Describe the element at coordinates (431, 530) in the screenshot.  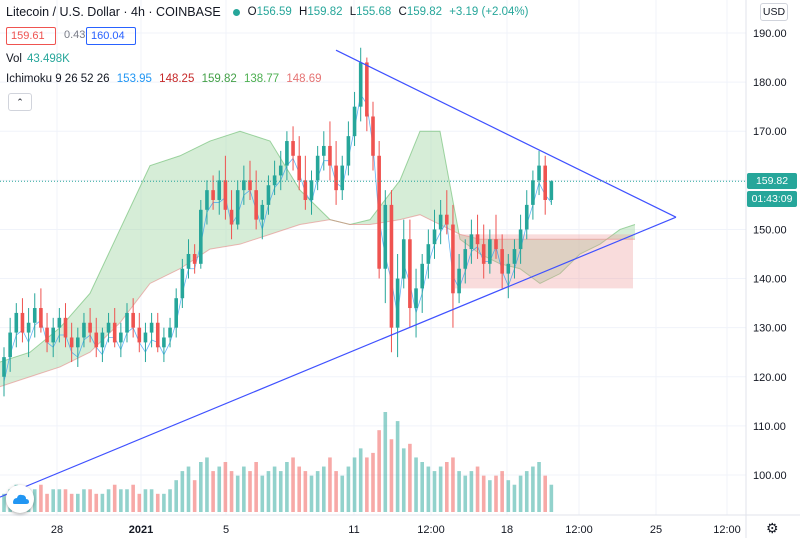
I see `time-tick-label: 12:00` at that location.